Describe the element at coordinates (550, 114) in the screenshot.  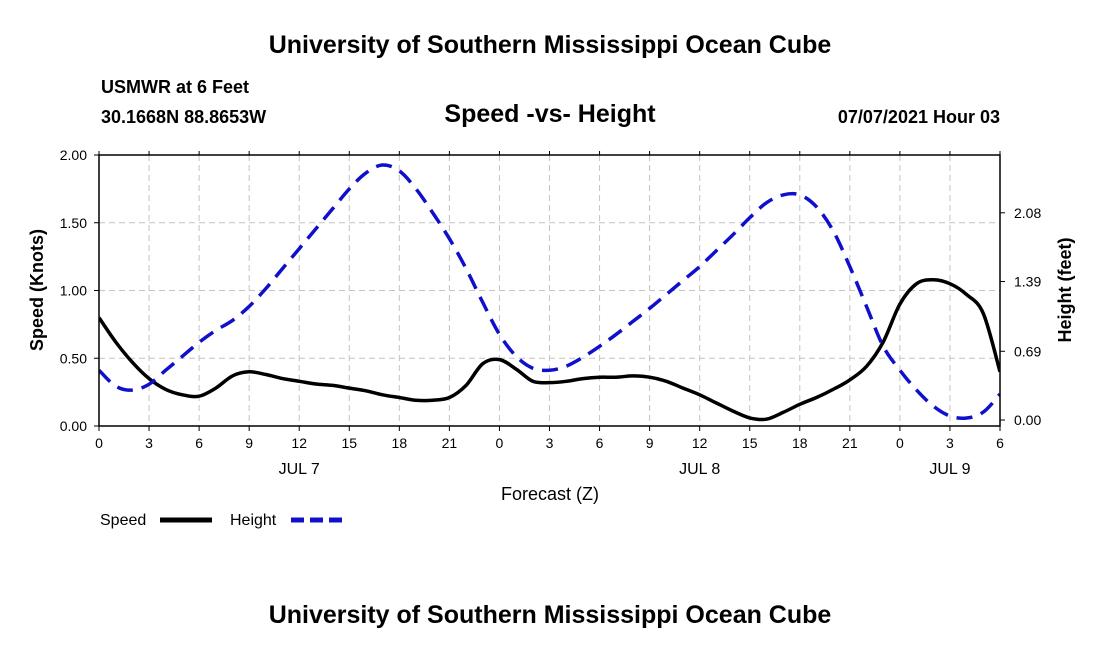
I see `chart-title: Speed -vs- Height` at that location.